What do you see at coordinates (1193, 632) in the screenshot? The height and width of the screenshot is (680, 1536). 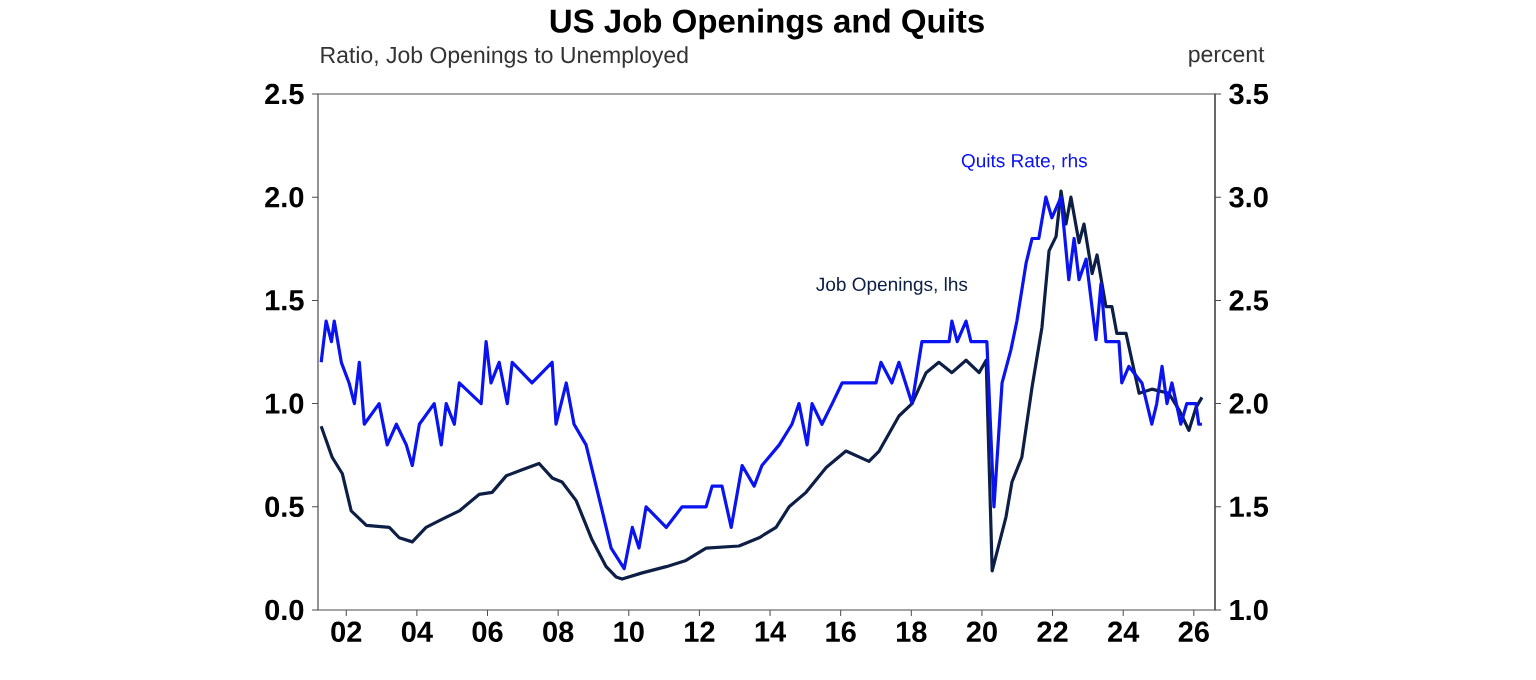 I see `x-tick-label: 26` at bounding box center [1193, 632].